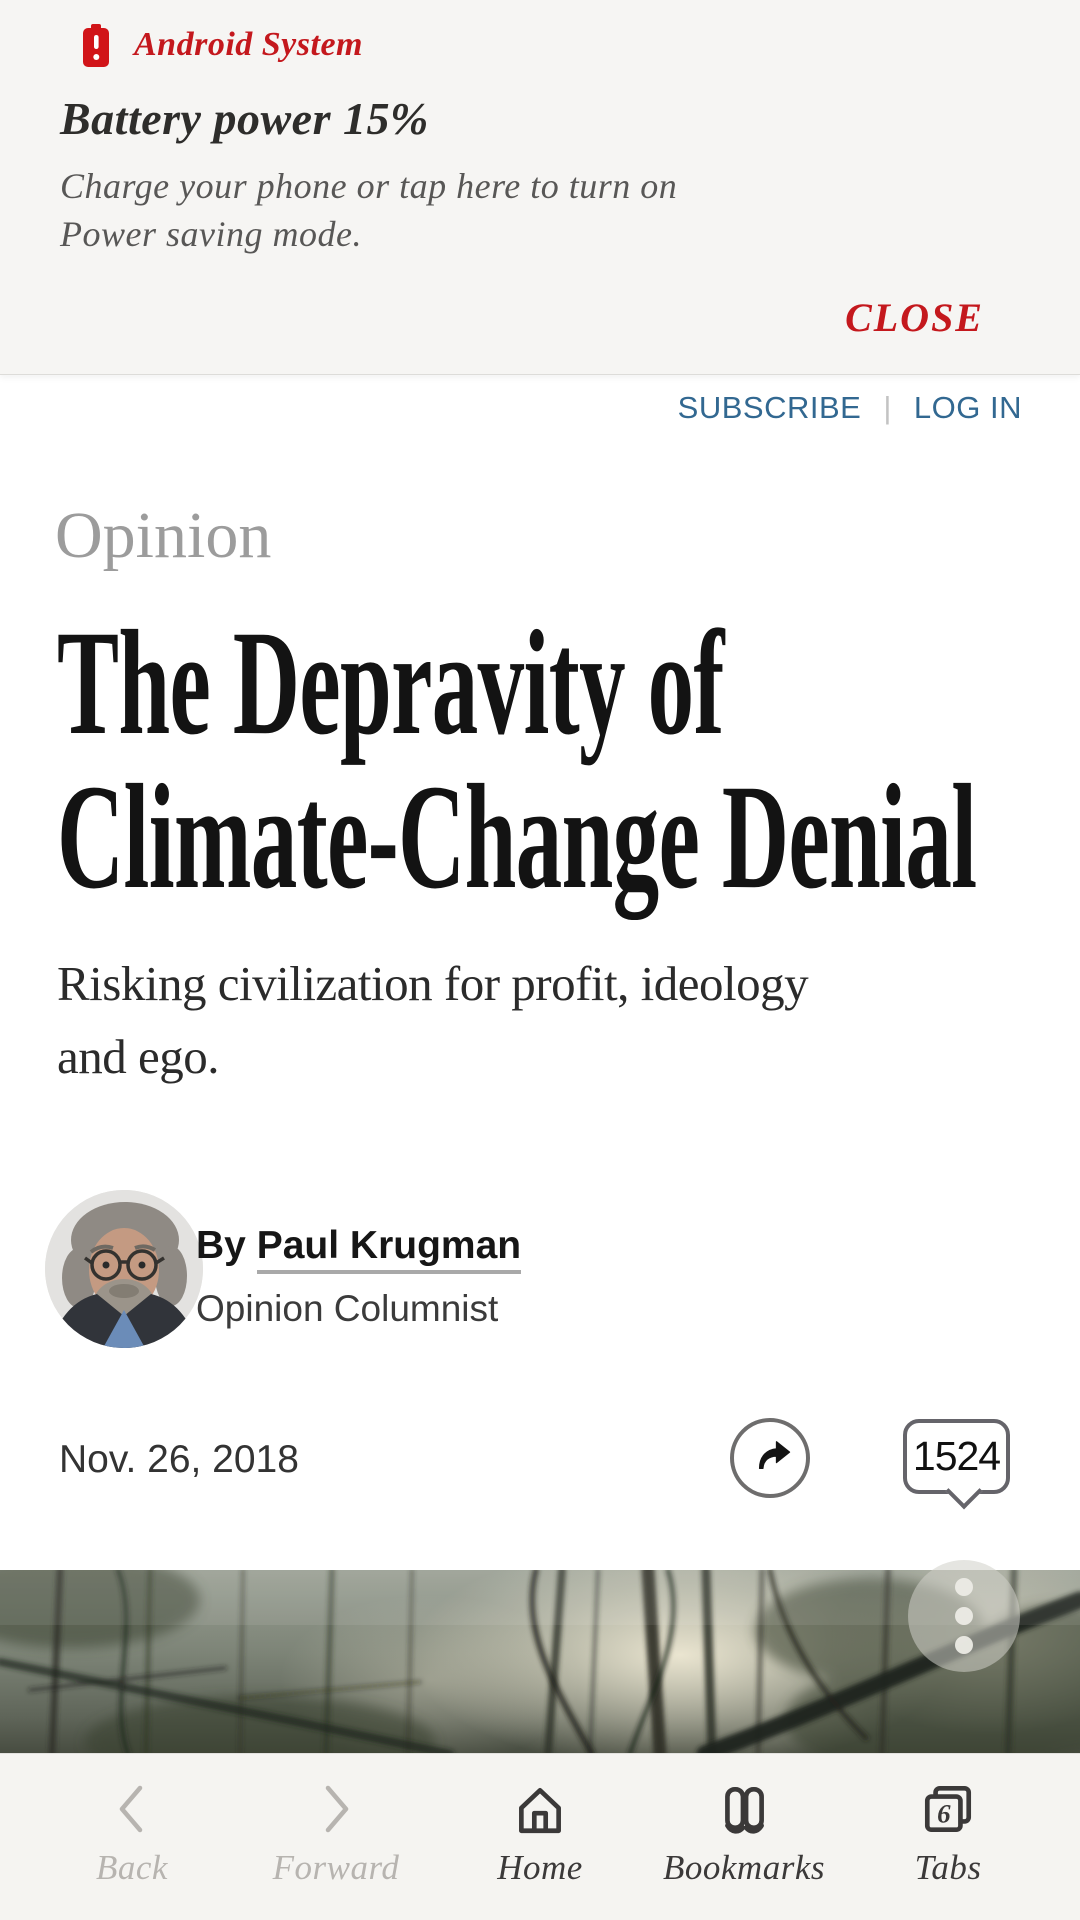  What do you see at coordinates (517, 837) in the screenshot?
I see `headline-line-2: Climate-Change Denial` at bounding box center [517, 837].